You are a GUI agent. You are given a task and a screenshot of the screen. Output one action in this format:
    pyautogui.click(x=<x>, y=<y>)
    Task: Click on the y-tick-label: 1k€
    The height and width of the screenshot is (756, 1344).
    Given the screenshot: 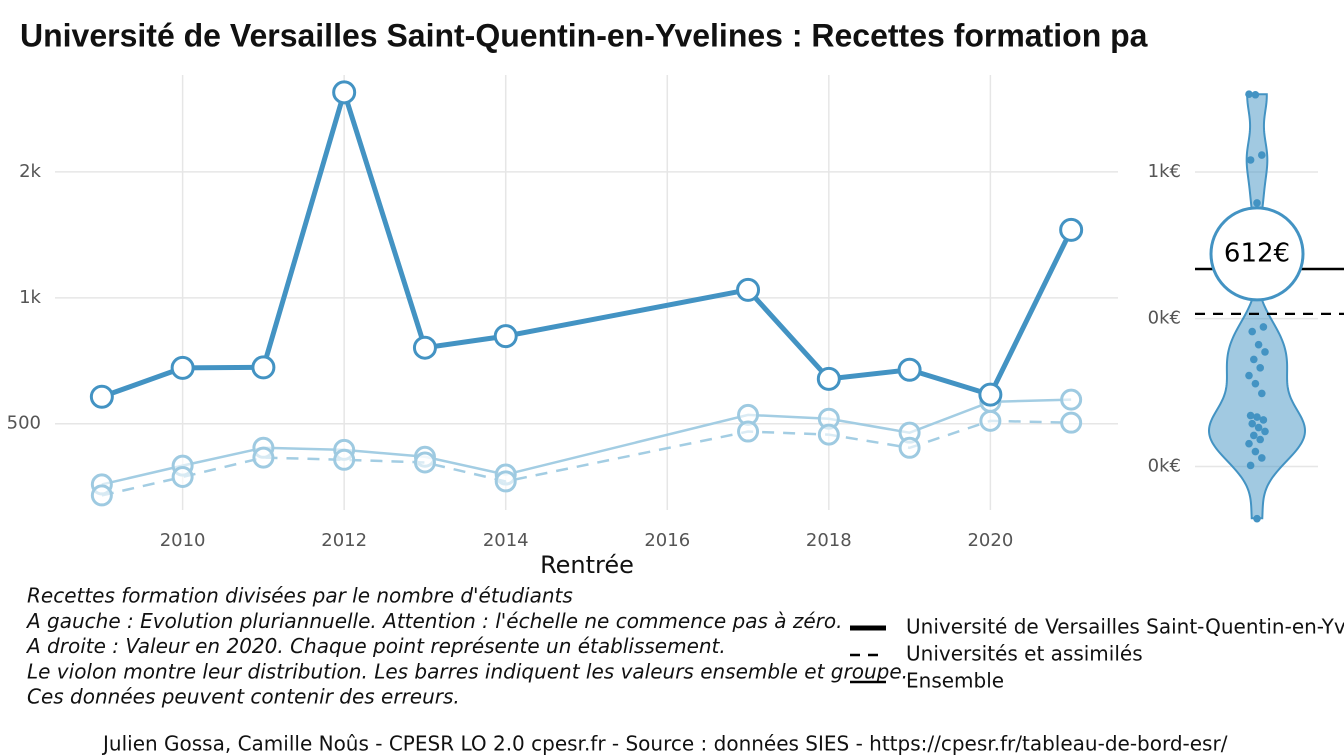 What is the action you would take?
    pyautogui.click(x=1164, y=171)
    